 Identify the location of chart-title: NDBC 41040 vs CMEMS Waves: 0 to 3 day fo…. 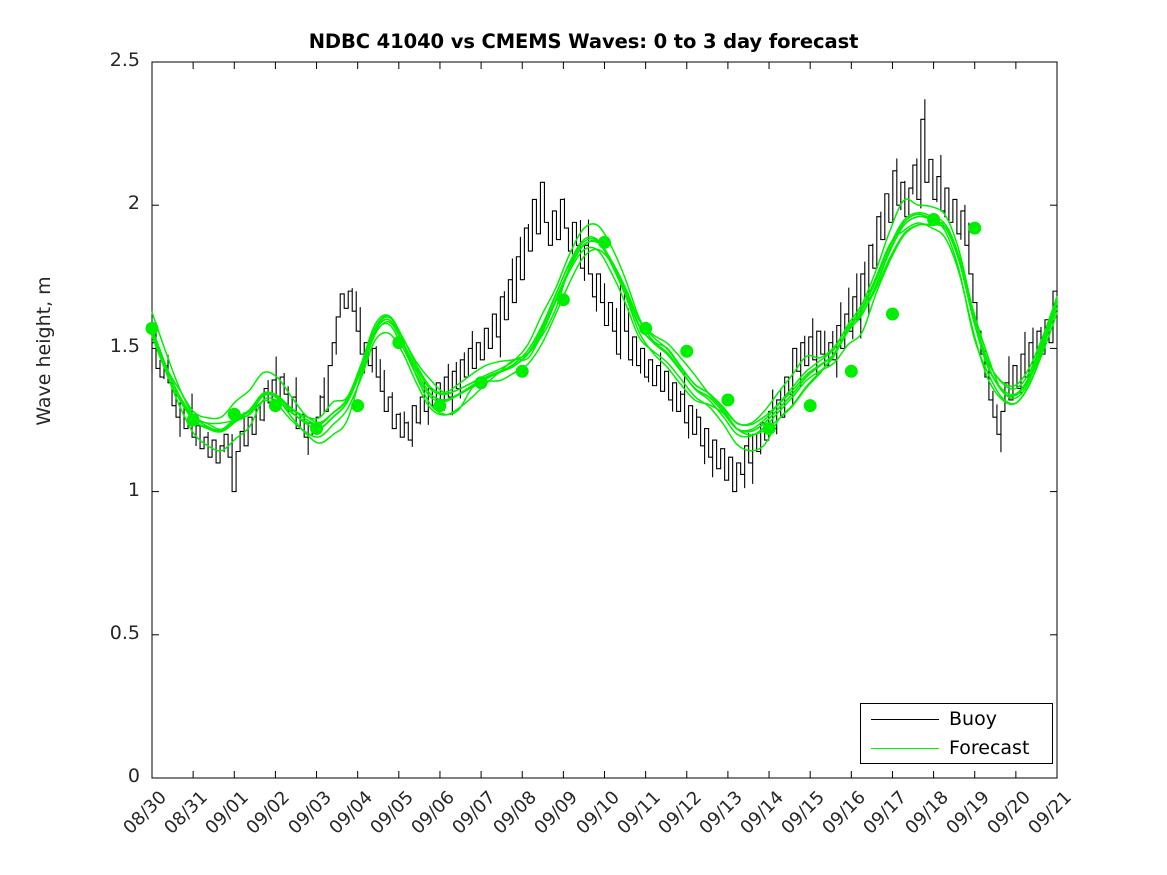
(583, 41).